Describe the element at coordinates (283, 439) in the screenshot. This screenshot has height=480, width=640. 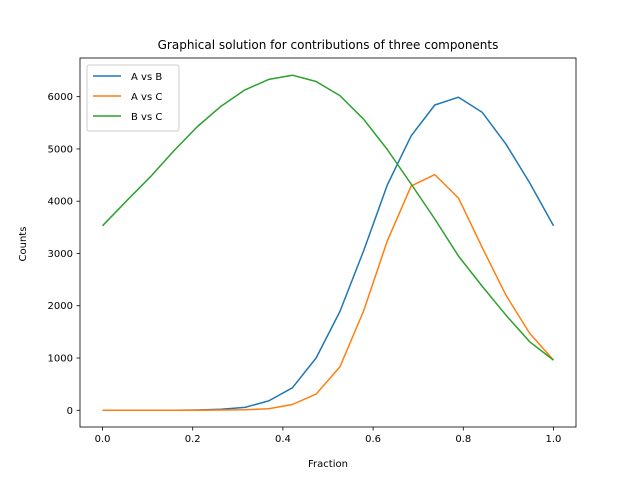
I see `x-tick-label-2: 0.4` at that location.